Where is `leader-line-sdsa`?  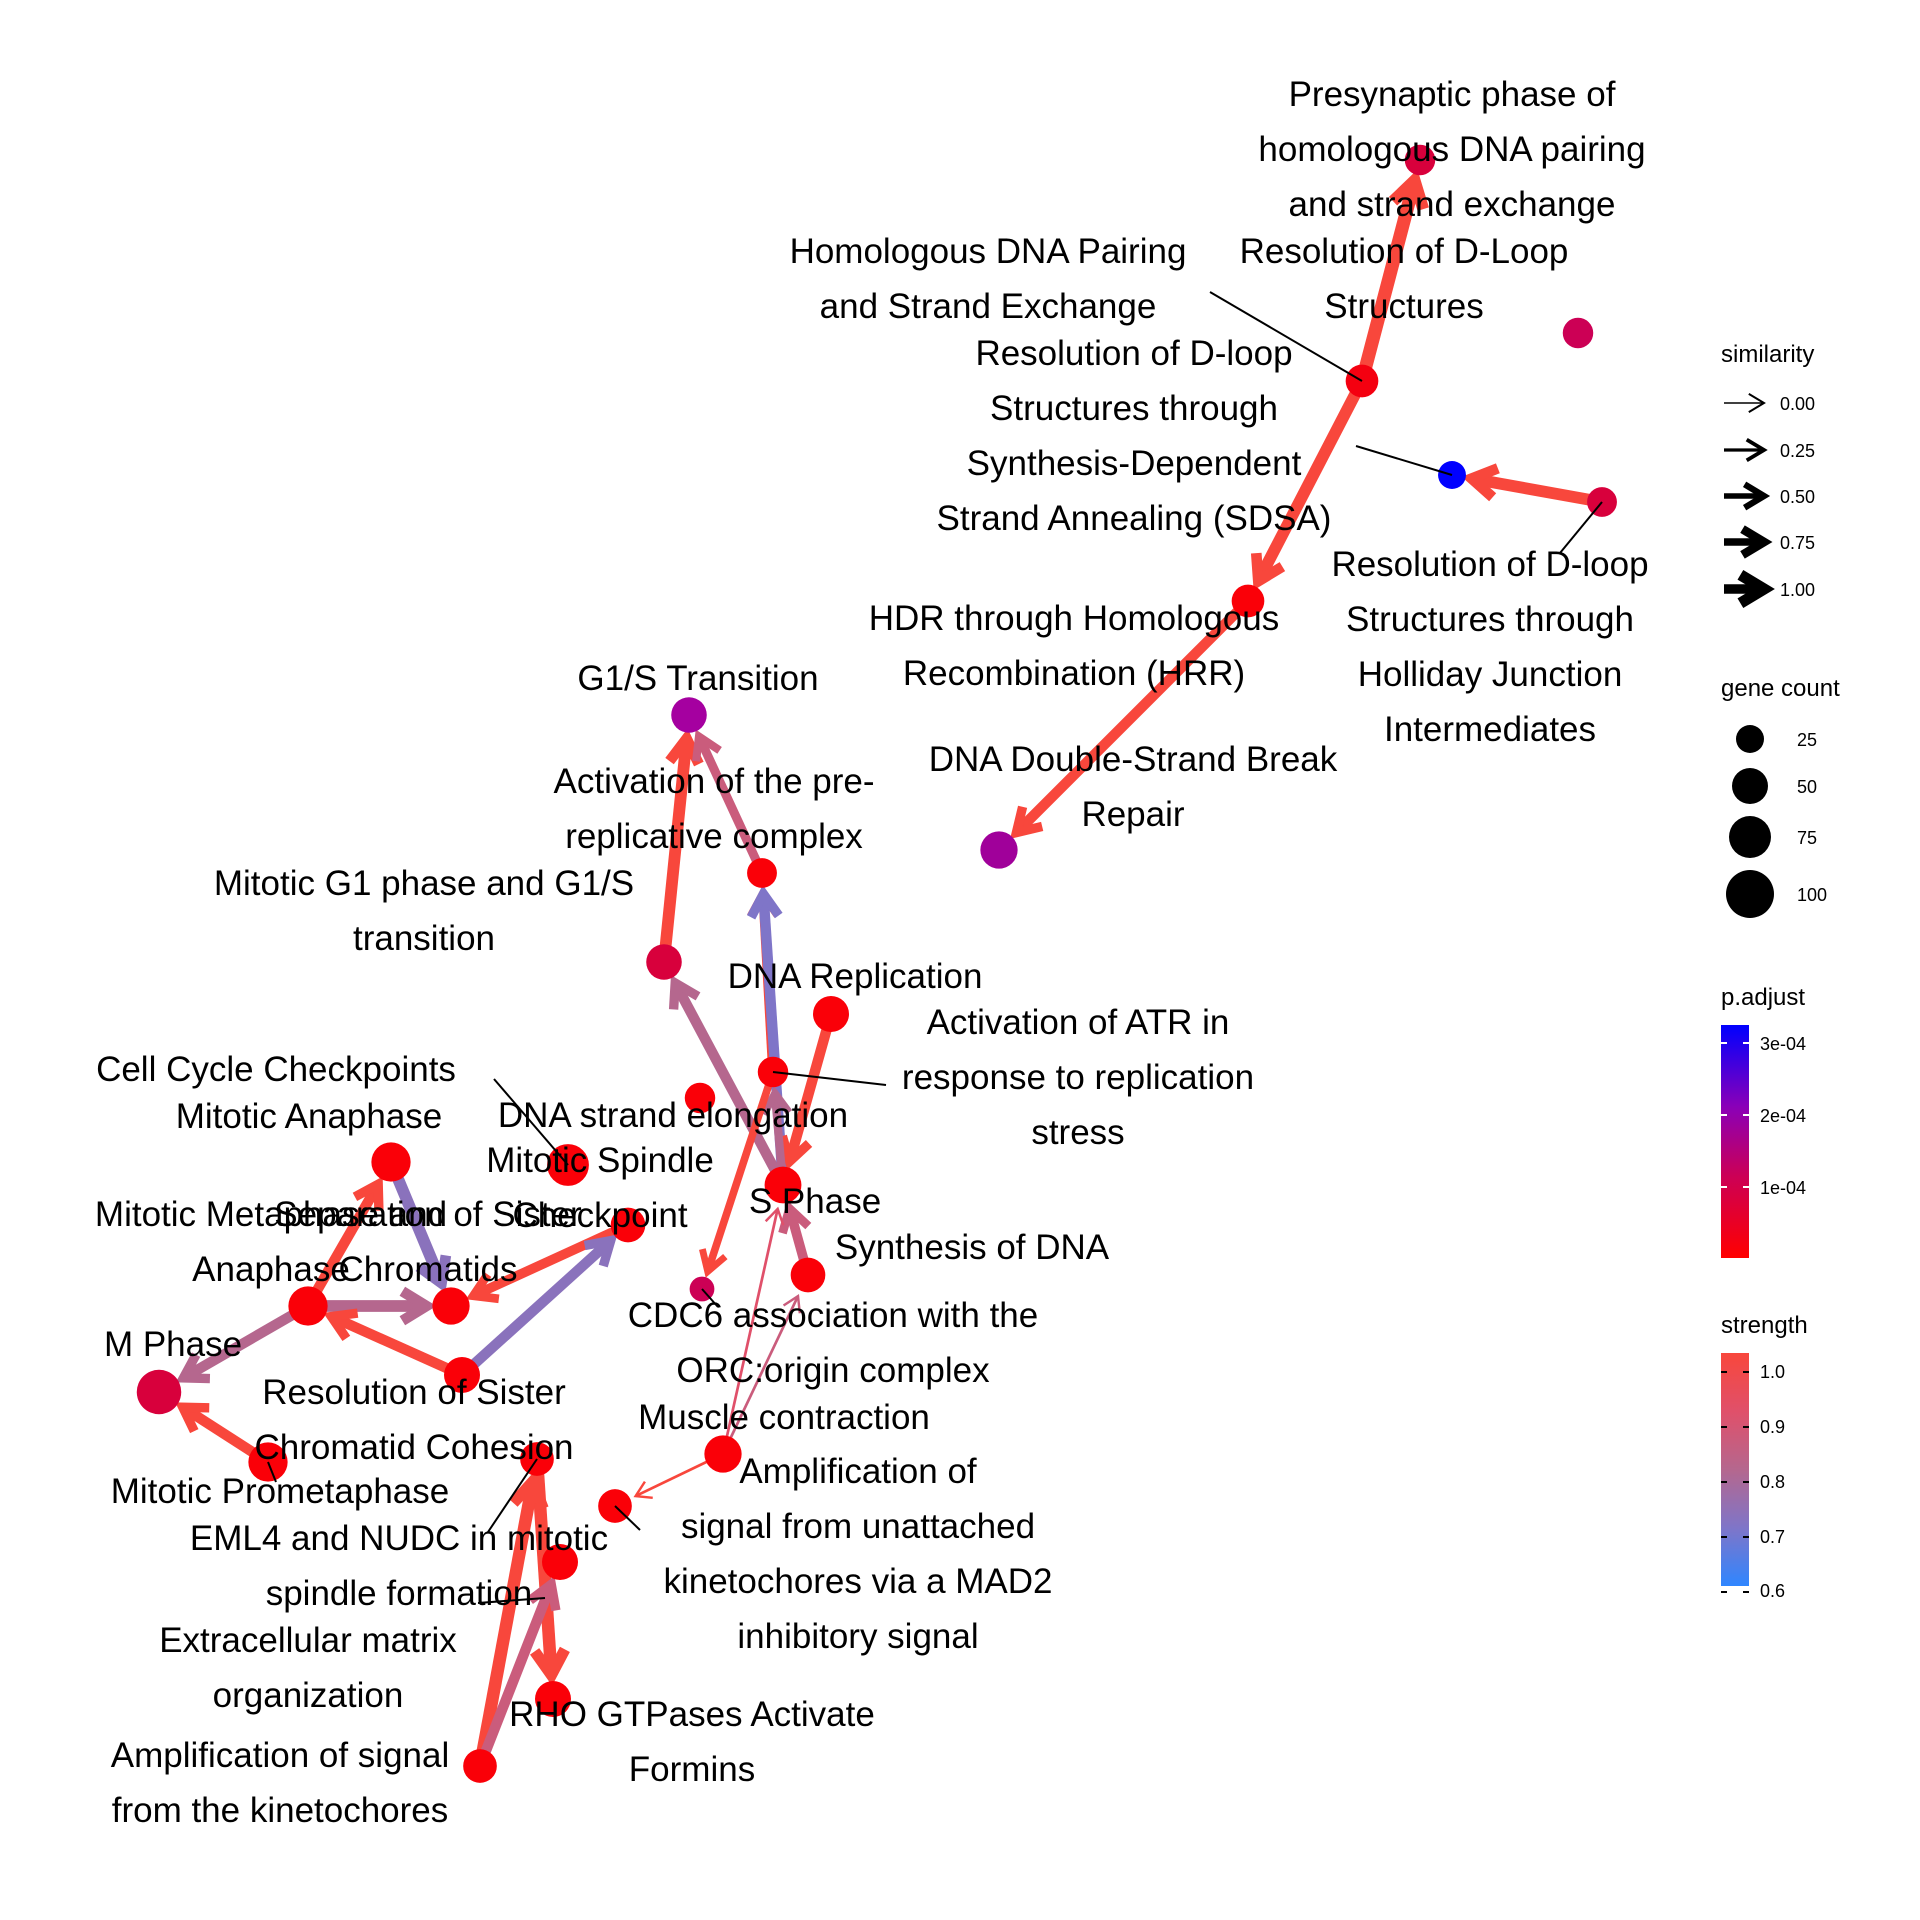 leader-line-sdsa is located at coordinates (1404, 460).